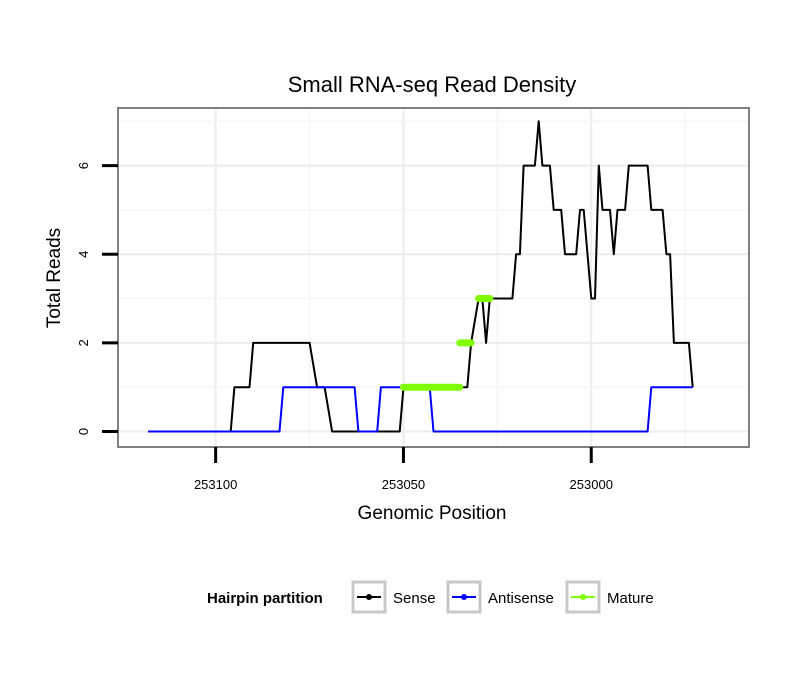 This screenshot has width=810, height=690. I want to click on legend-item-mature: Mature, so click(609, 597).